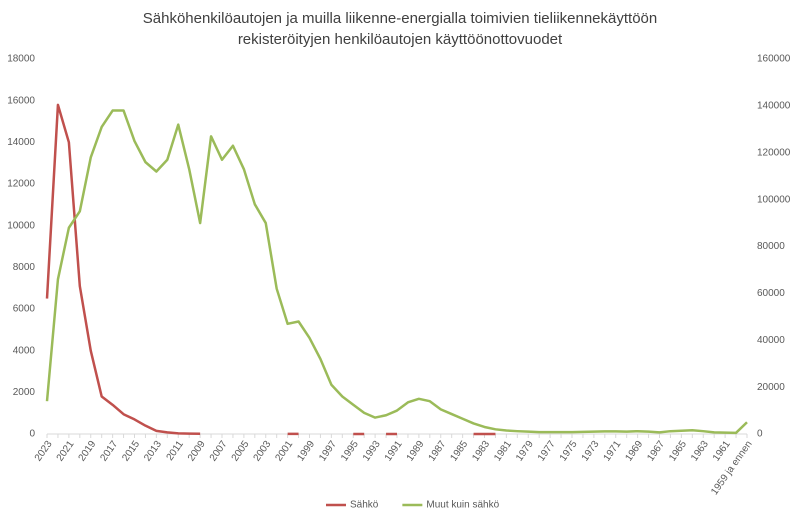 Image resolution: width=800 pixels, height=523 pixels. Describe the element at coordinates (678, 451) in the screenshot. I see `x-tick-label: 1965` at that location.